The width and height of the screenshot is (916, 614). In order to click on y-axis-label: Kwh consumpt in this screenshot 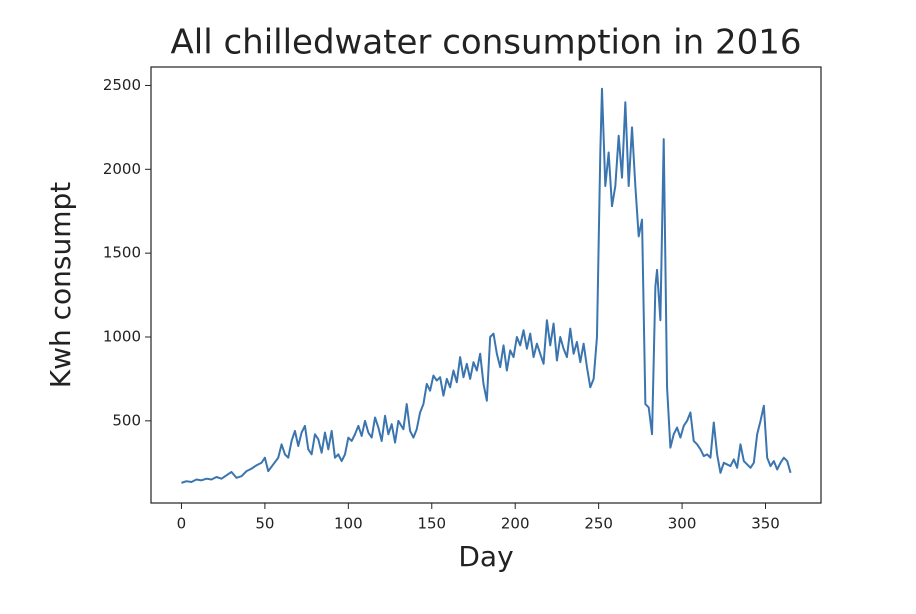, I will do `click(60, 285)`.